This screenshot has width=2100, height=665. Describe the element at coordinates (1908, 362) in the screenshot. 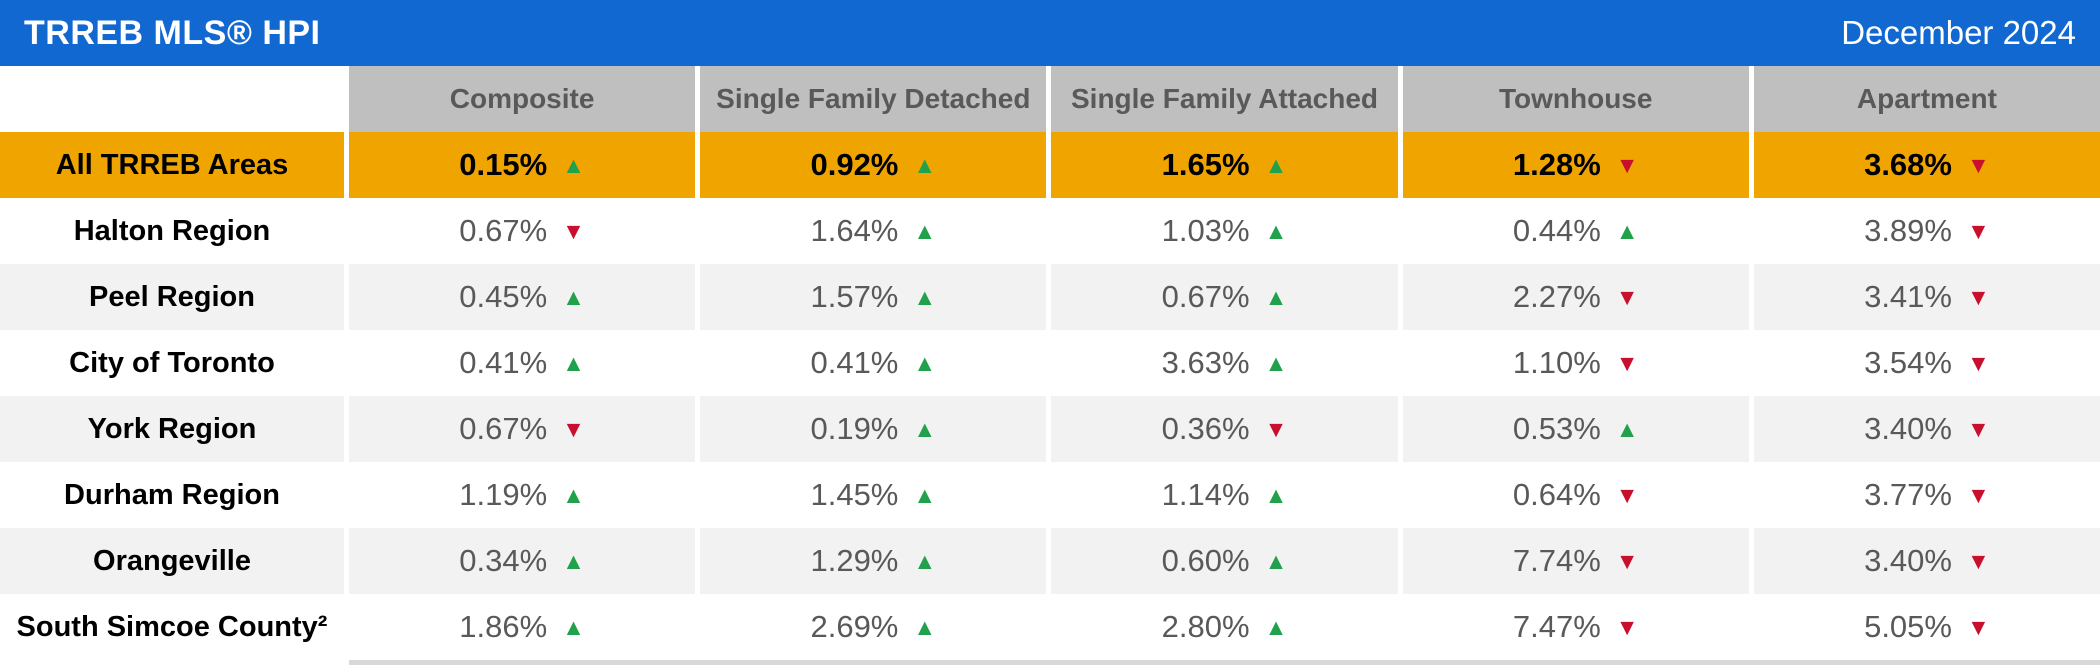

I see `percent-value: 3.54%` at that location.